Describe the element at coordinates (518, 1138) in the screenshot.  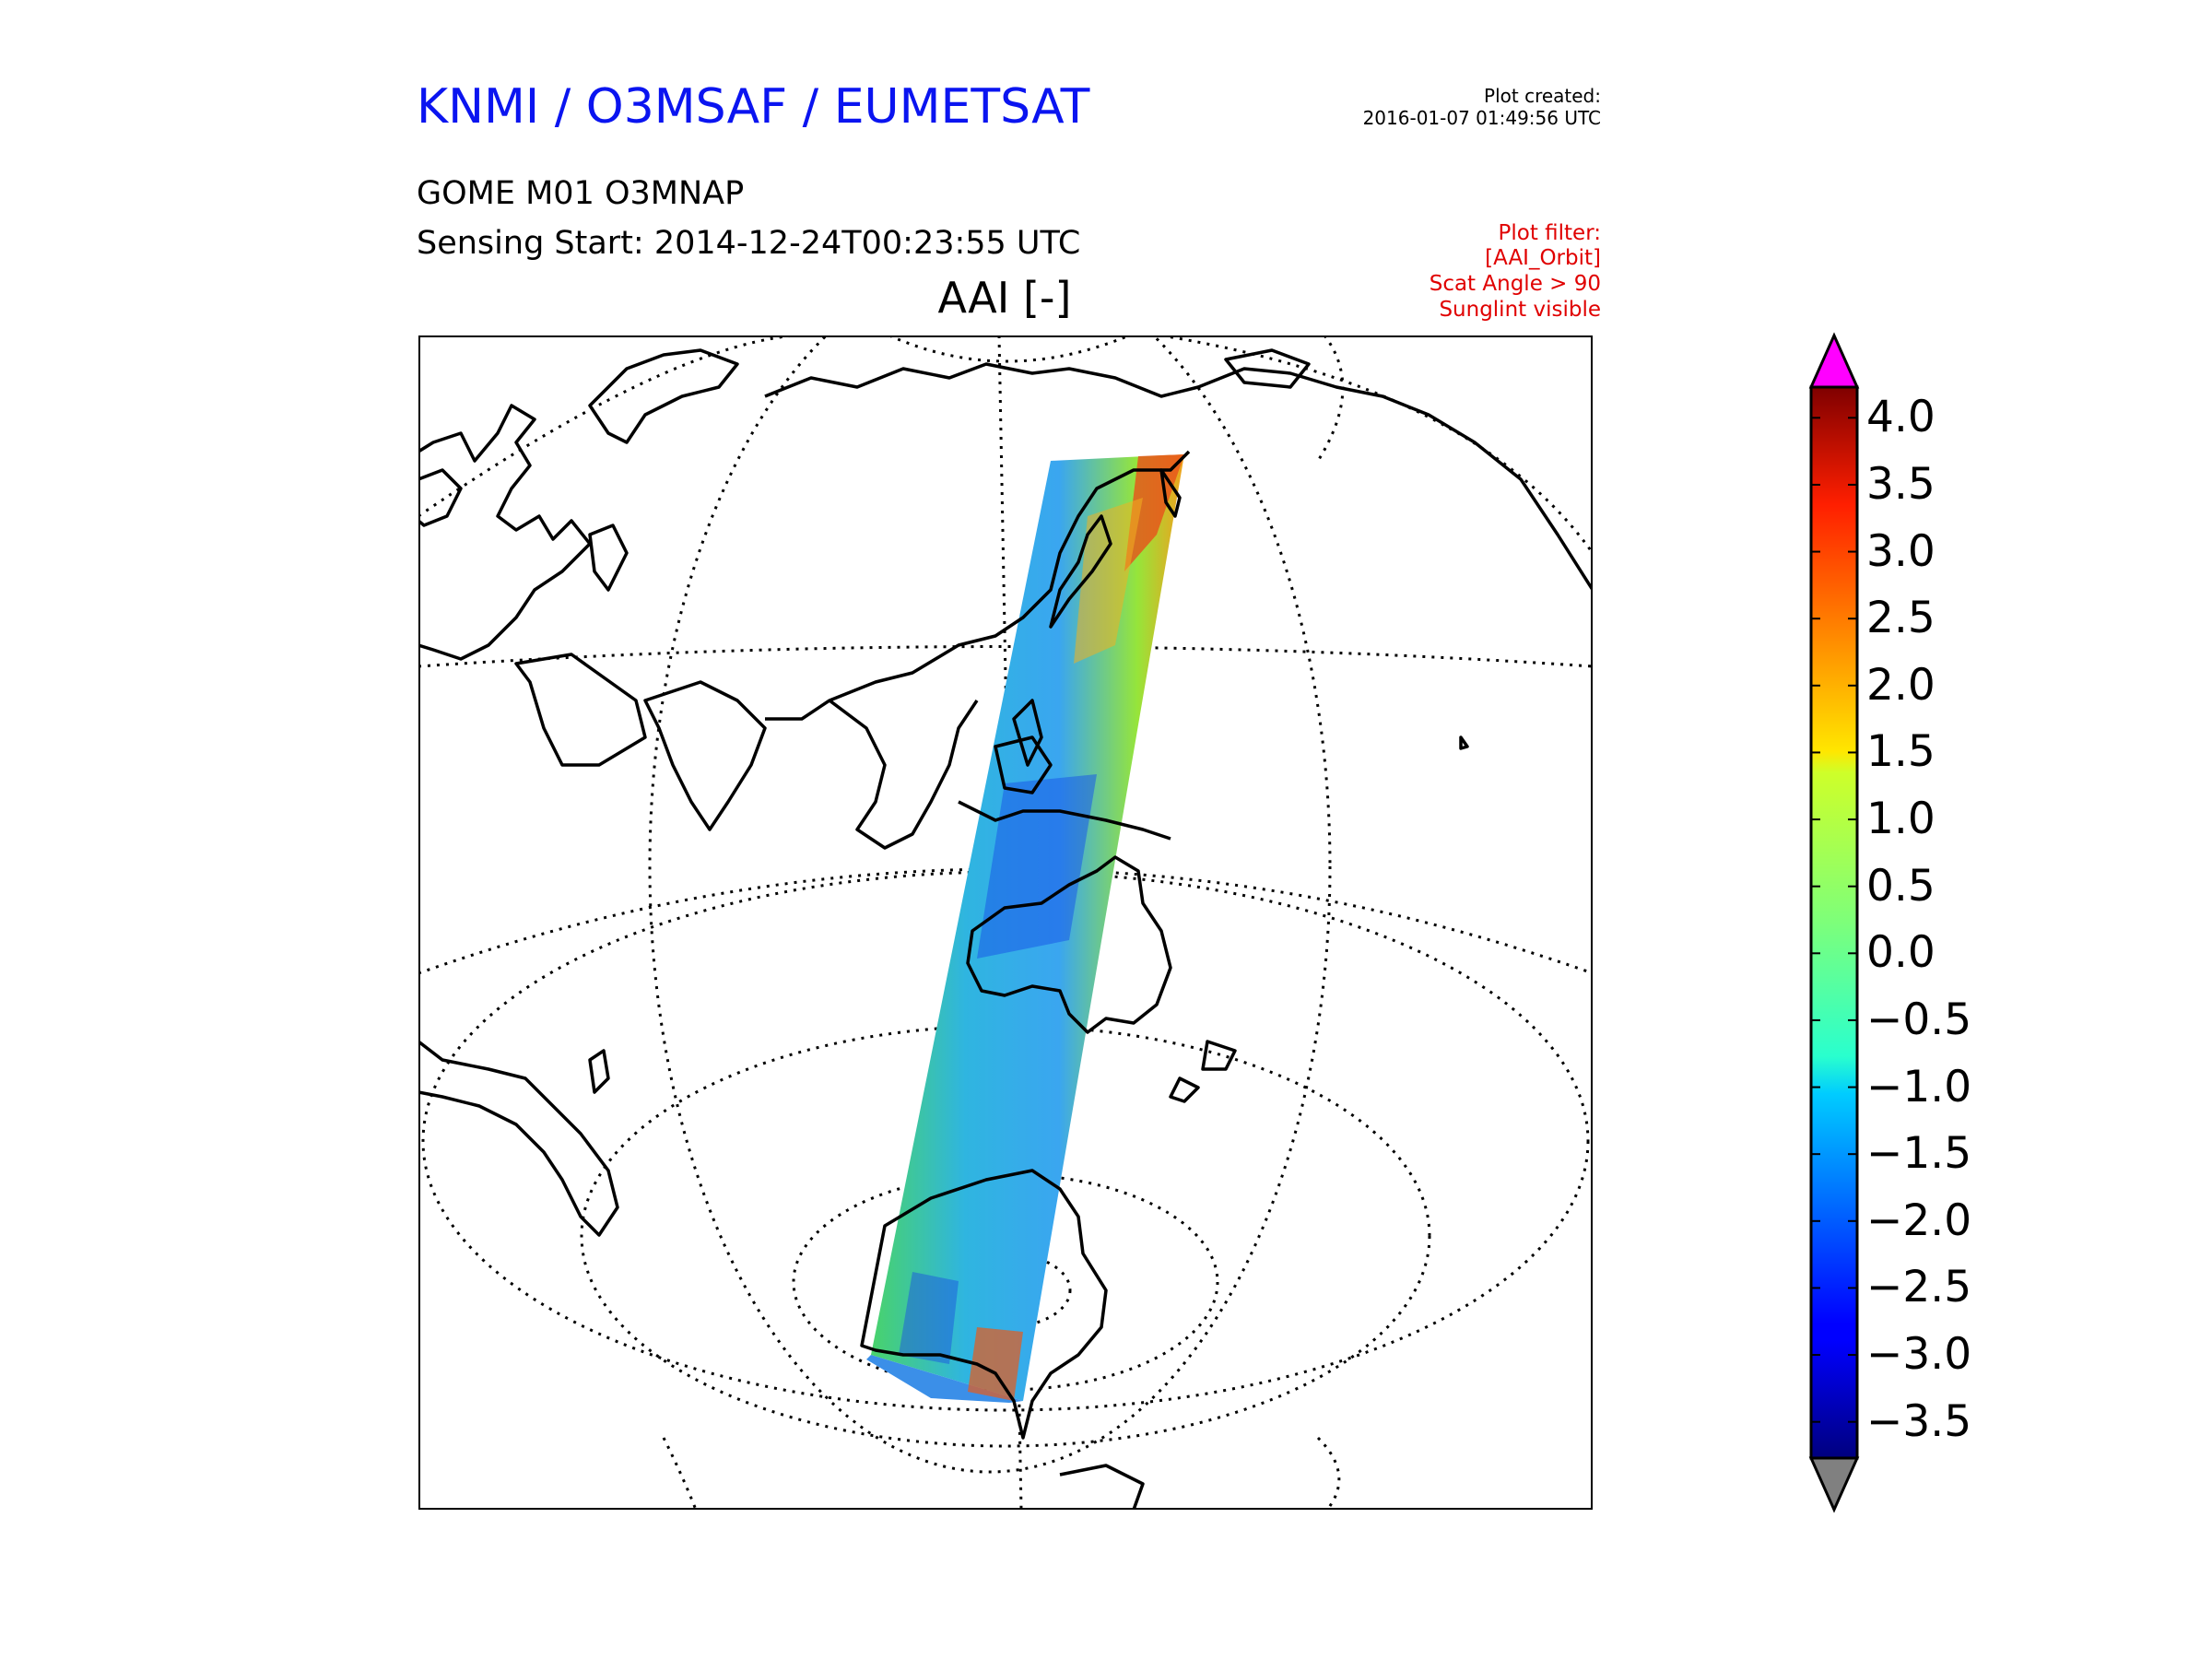
I see `coastline-africa` at that location.